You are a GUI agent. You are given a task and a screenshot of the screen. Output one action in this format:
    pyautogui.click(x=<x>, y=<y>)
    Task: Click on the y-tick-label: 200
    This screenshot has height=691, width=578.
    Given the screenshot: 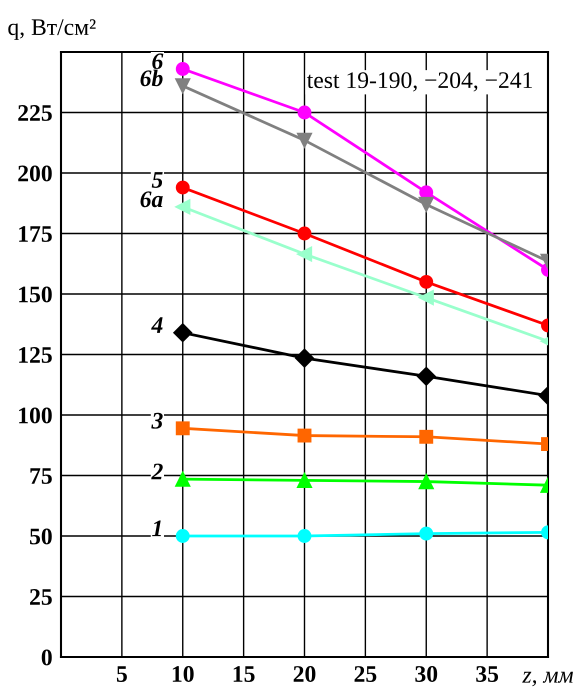 What is the action you would take?
    pyautogui.click(x=35, y=173)
    